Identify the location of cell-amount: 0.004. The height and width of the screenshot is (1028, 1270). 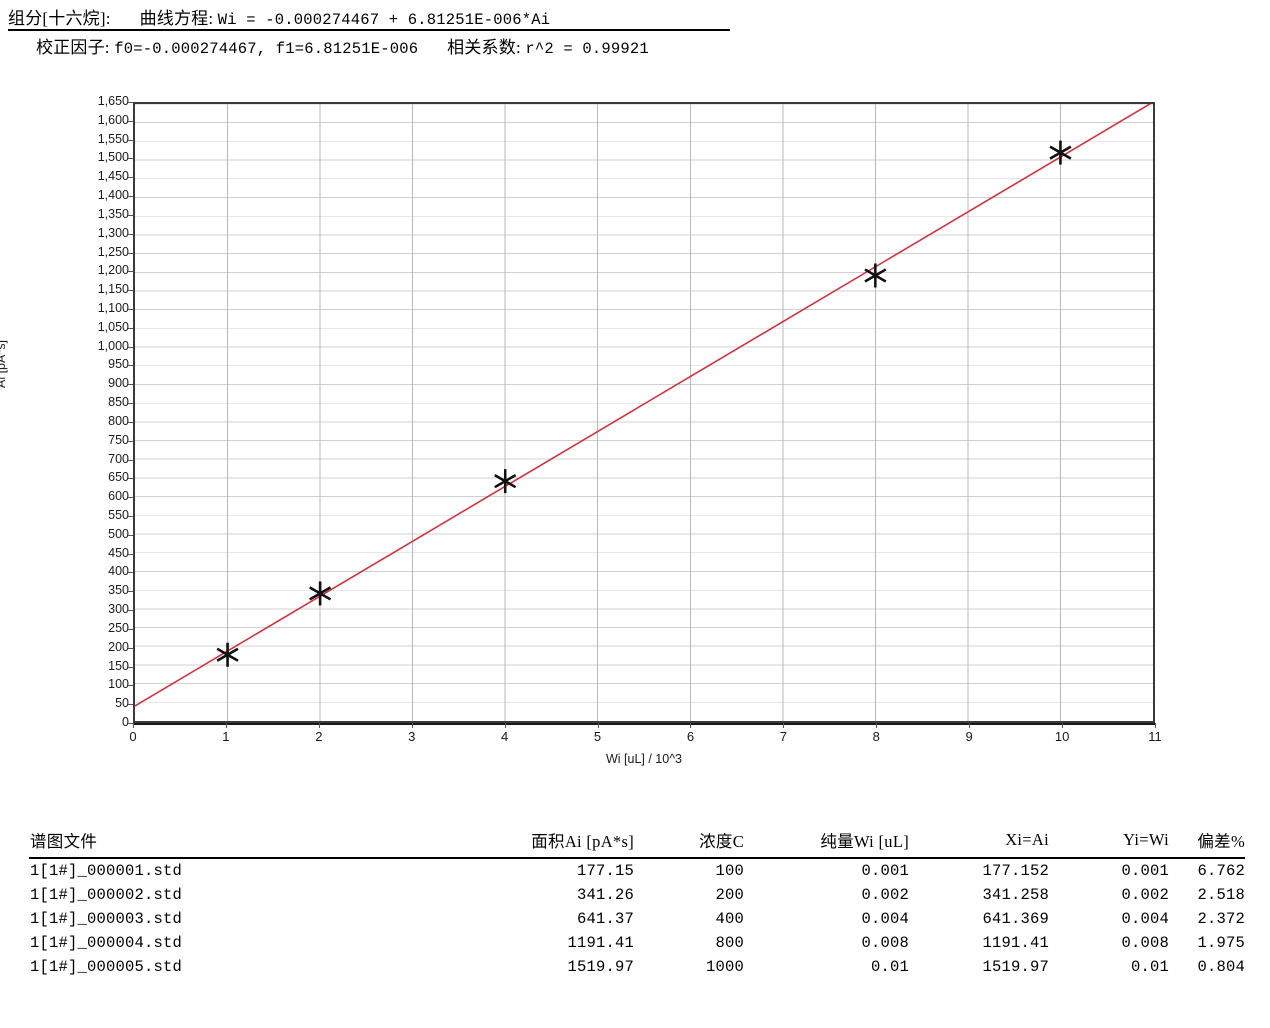
(885, 919).